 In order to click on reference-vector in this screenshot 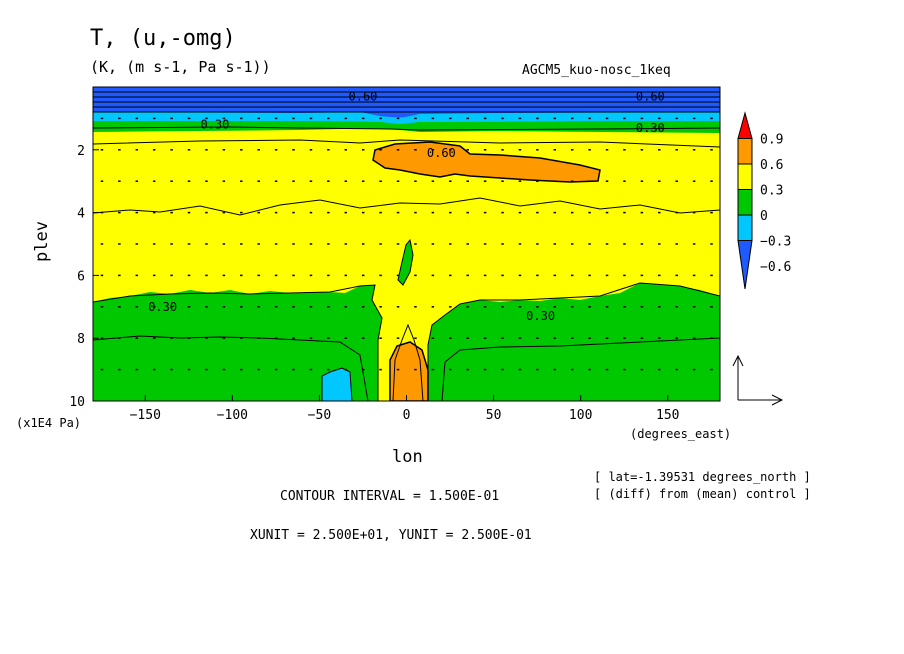, I will do `click(758, 380)`.